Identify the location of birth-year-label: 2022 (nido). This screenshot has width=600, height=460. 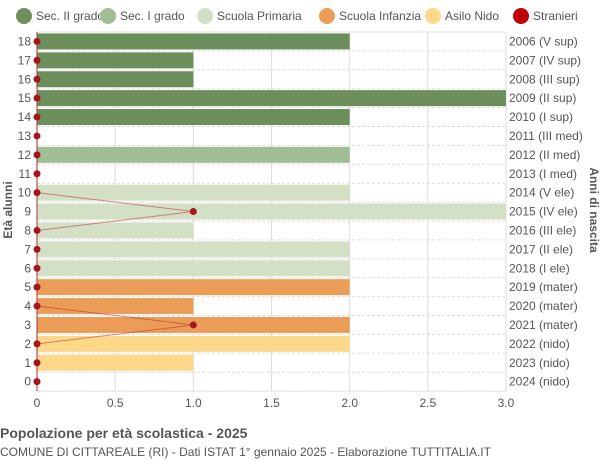
(539, 344).